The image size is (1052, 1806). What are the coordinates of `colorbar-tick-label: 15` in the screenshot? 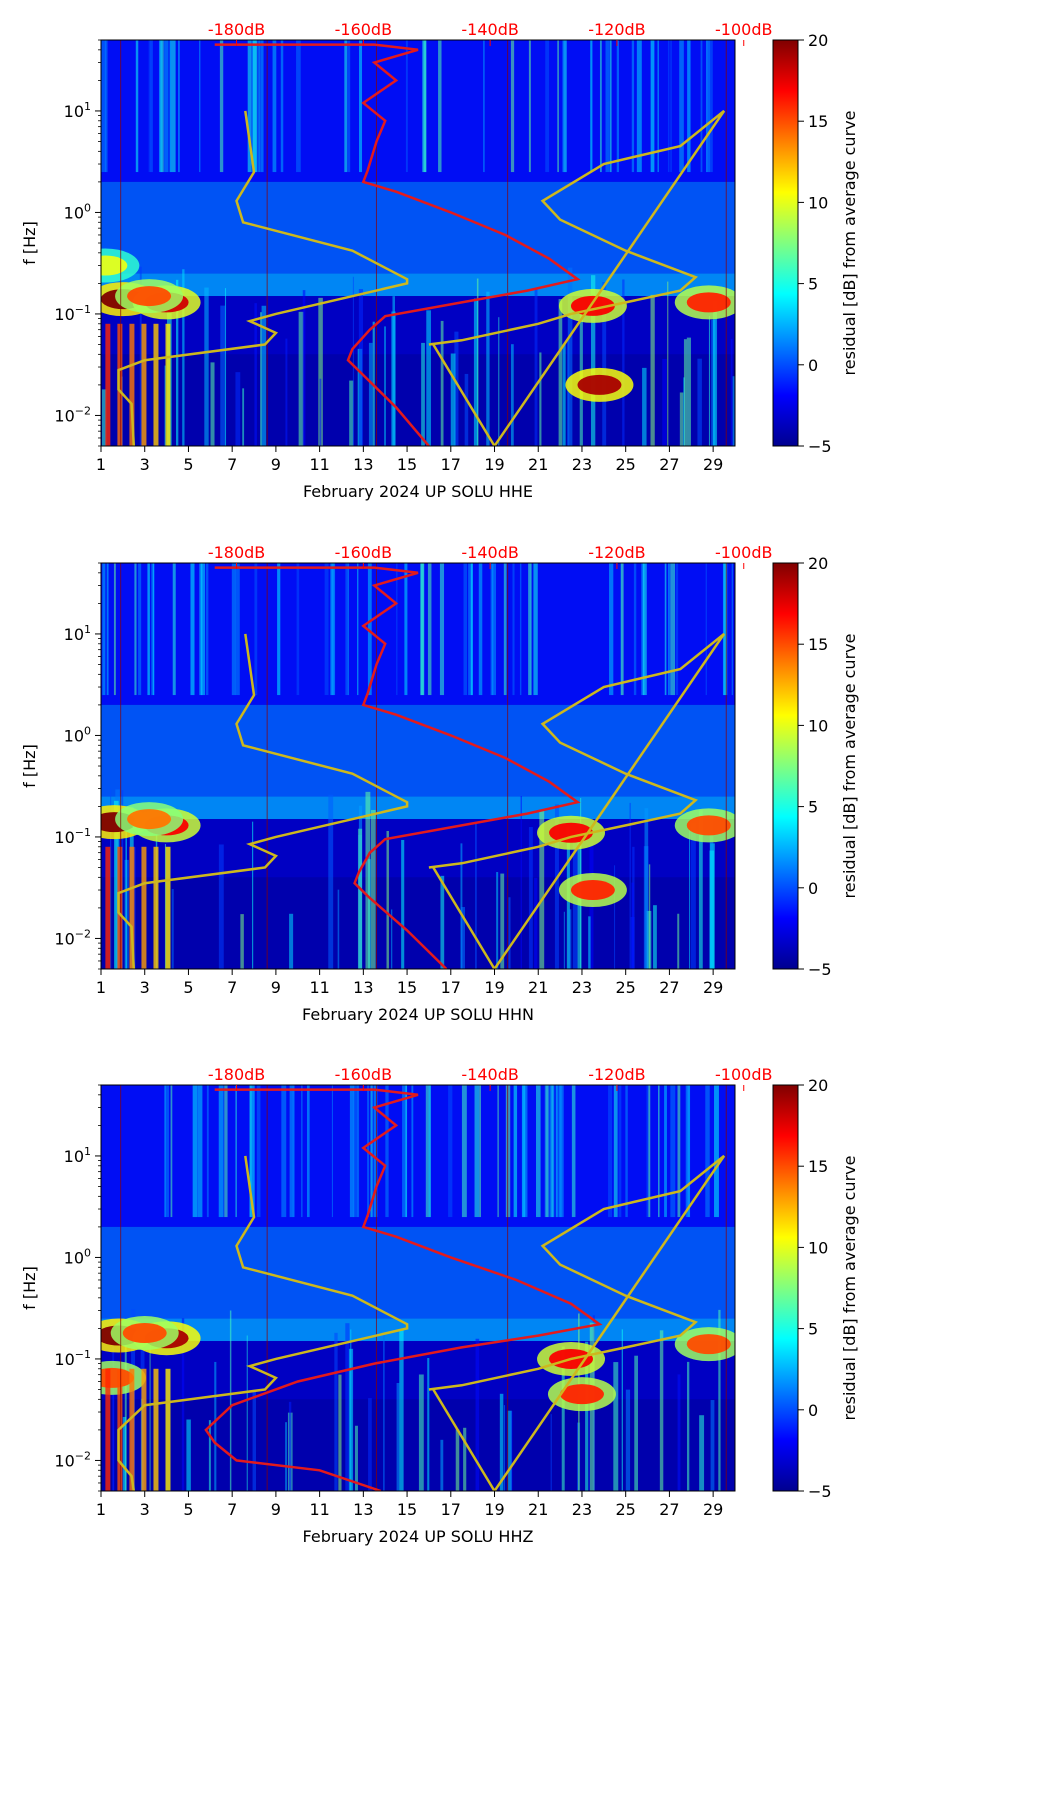 It's located at (818, 644).